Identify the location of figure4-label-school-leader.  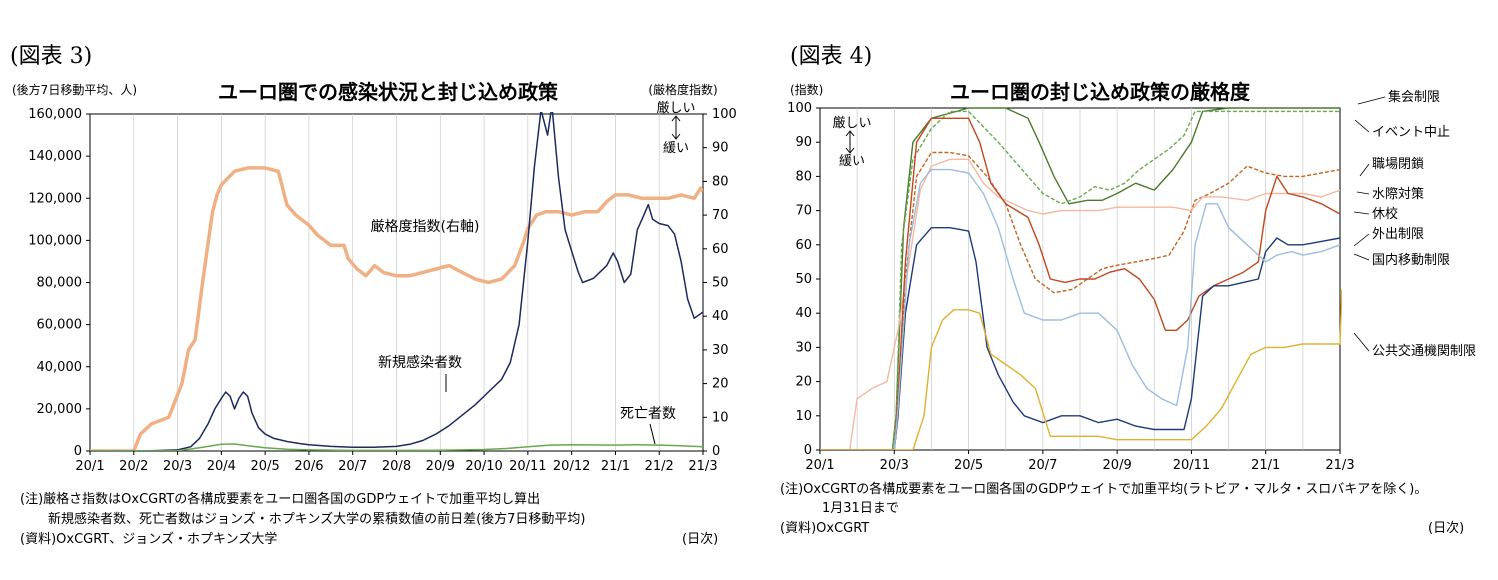
(1361, 213).